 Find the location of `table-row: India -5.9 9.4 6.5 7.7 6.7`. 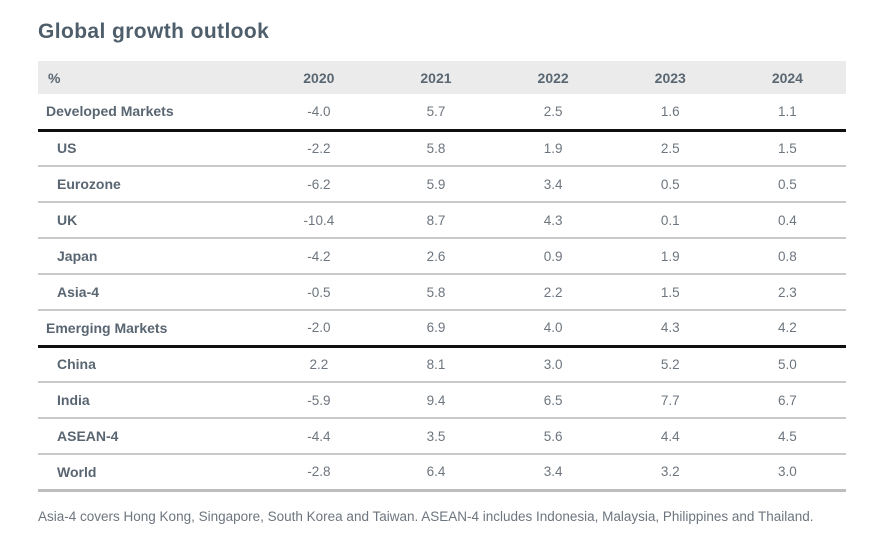

table-row: India -5.9 9.4 6.5 7.7 6.7 is located at coordinates (442, 400).